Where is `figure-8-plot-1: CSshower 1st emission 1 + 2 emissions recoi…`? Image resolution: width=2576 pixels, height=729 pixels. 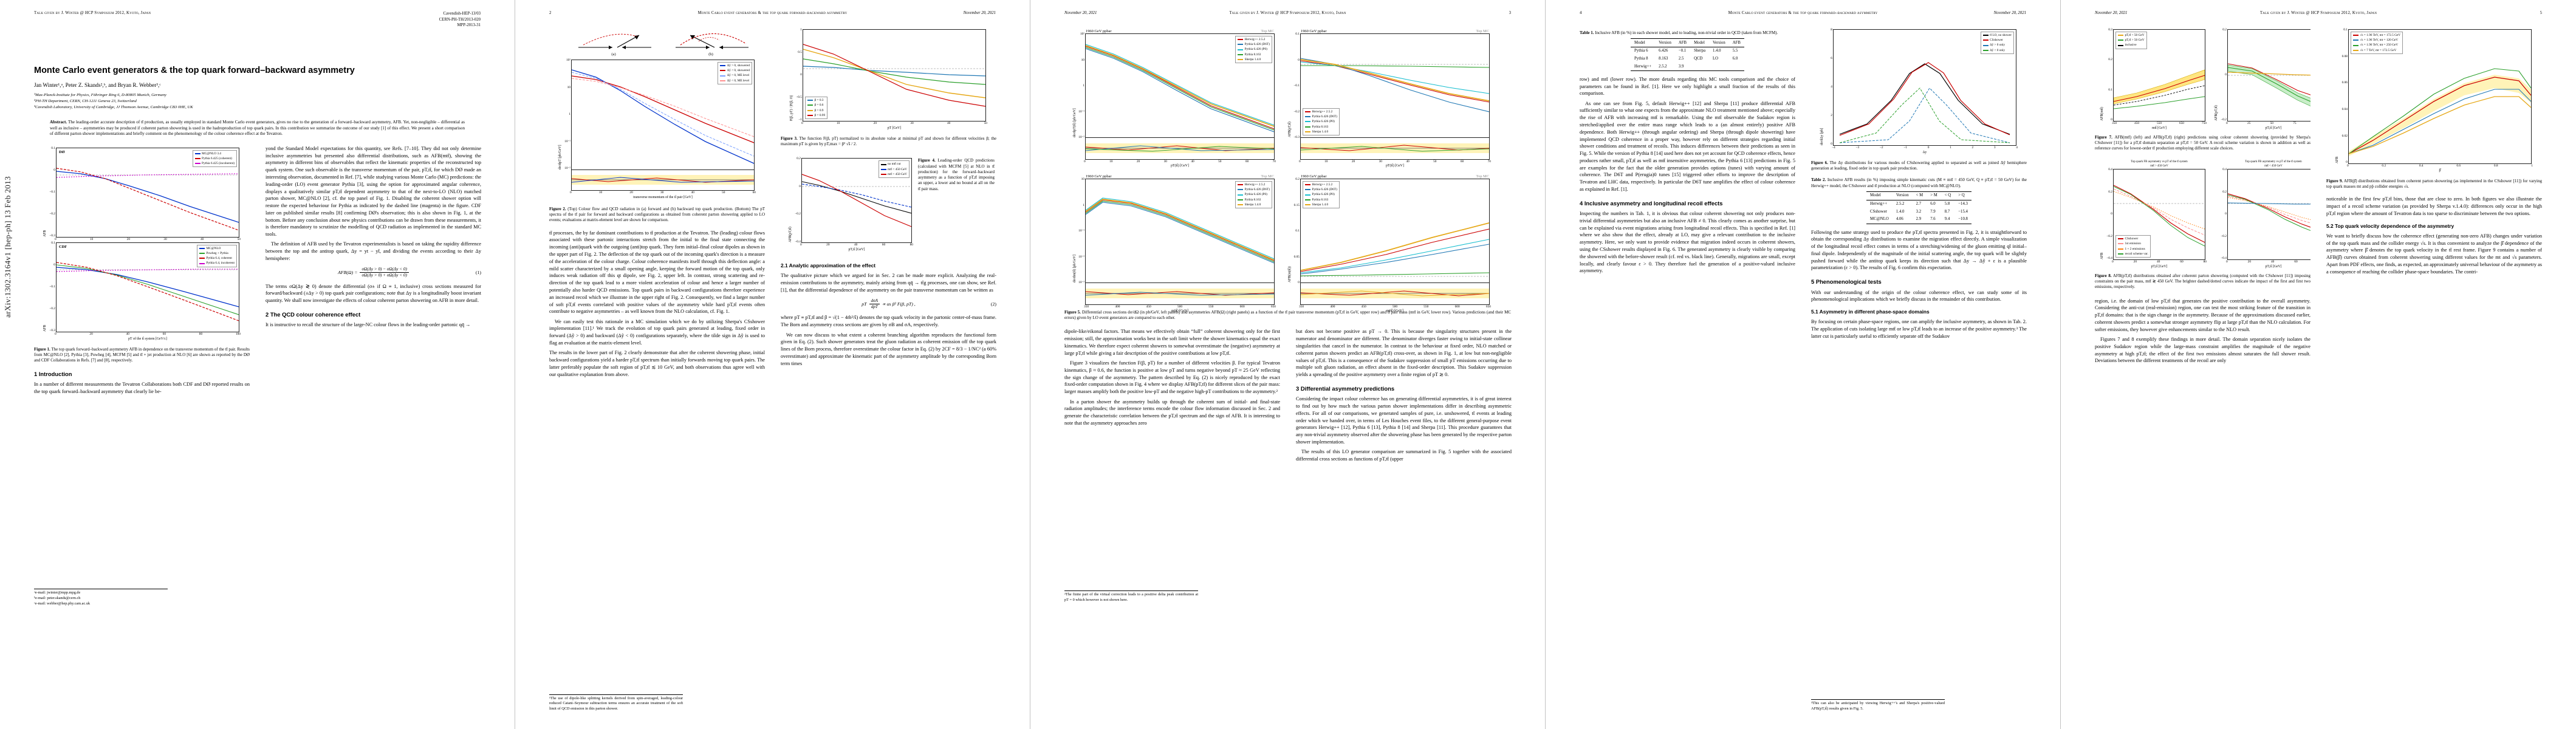 figure-8-plot-1: CSshower 1st emission 1 + 2 emissions recoi… is located at coordinates (2153, 219).